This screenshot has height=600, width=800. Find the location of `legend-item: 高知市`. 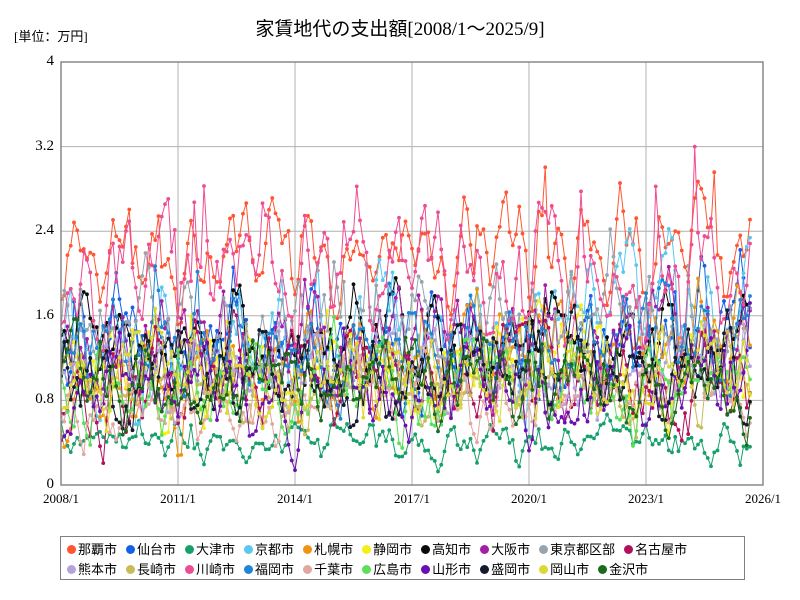

legend-item: 高知市 is located at coordinates (446, 549).